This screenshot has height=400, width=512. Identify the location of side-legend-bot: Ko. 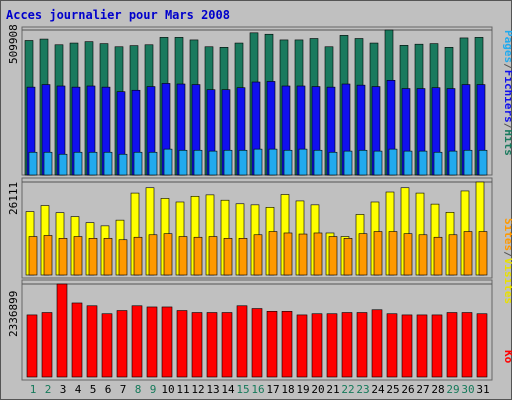
(507, 357).